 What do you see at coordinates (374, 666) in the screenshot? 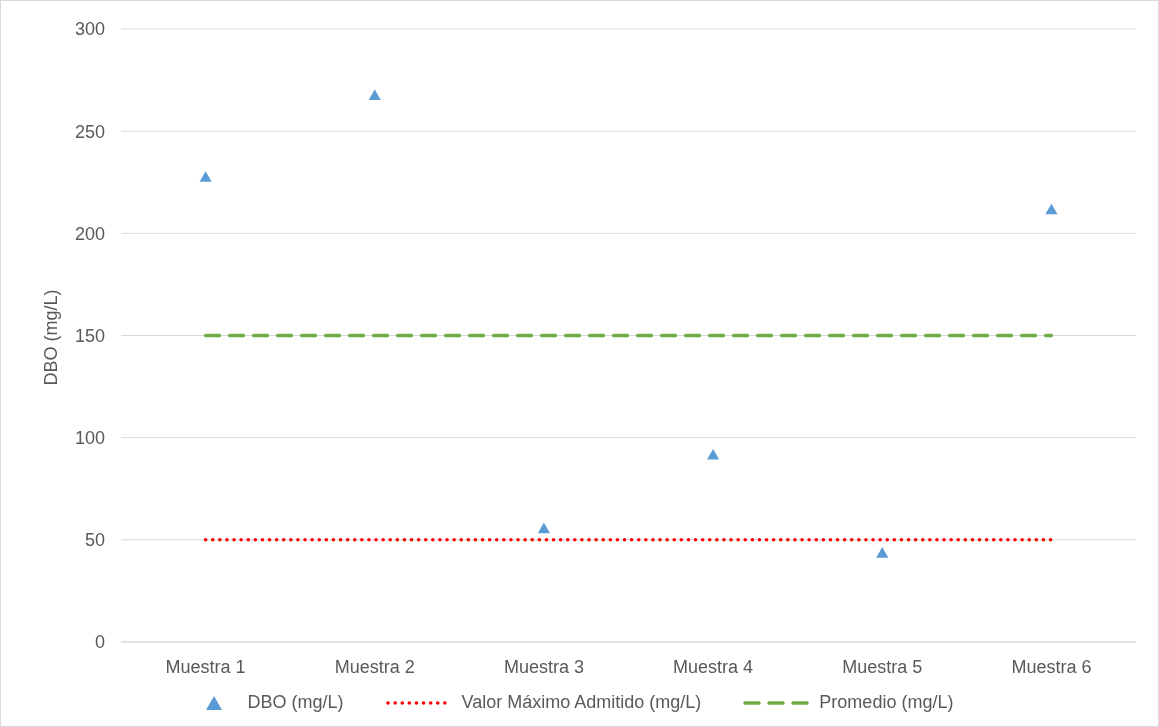
I see `x-tick-label: Muestra 2` at bounding box center [374, 666].